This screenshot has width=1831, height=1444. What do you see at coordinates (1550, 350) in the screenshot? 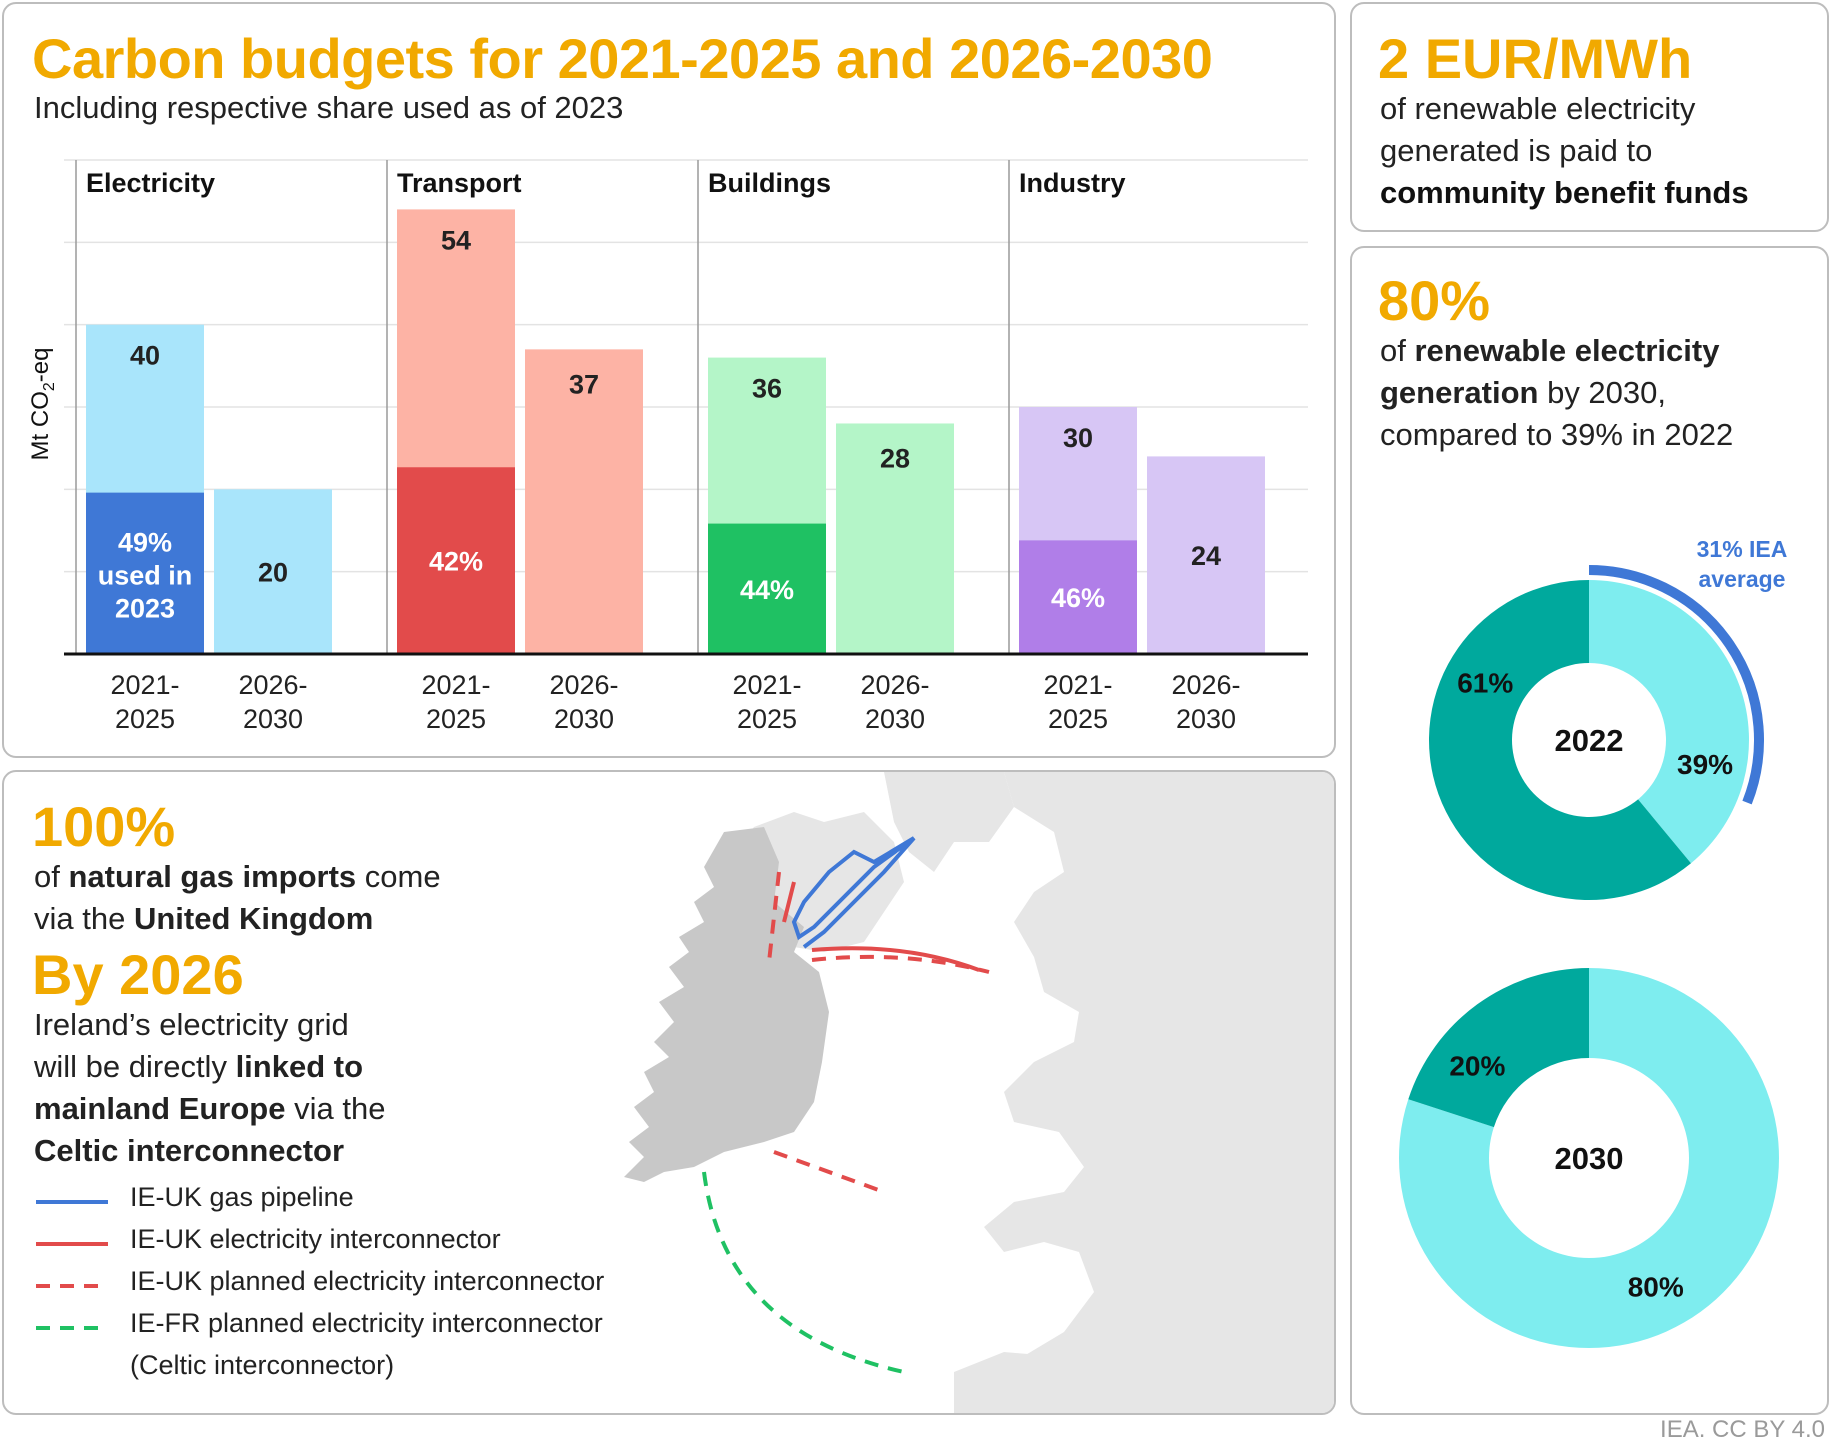
I see `renewable-share-line-1: of renewable electricity` at bounding box center [1550, 350].